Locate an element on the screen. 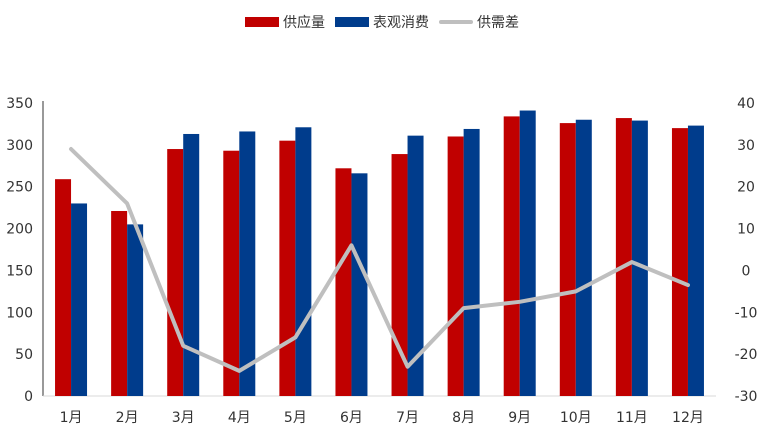  x-tick-label: 9月 is located at coordinates (519, 418).